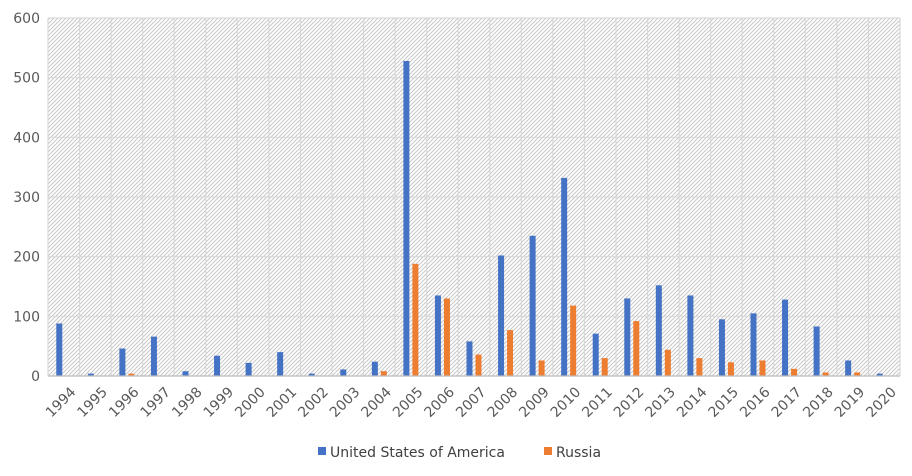 The height and width of the screenshot is (476, 912). I want to click on usa-bar-2010, so click(564, 276).